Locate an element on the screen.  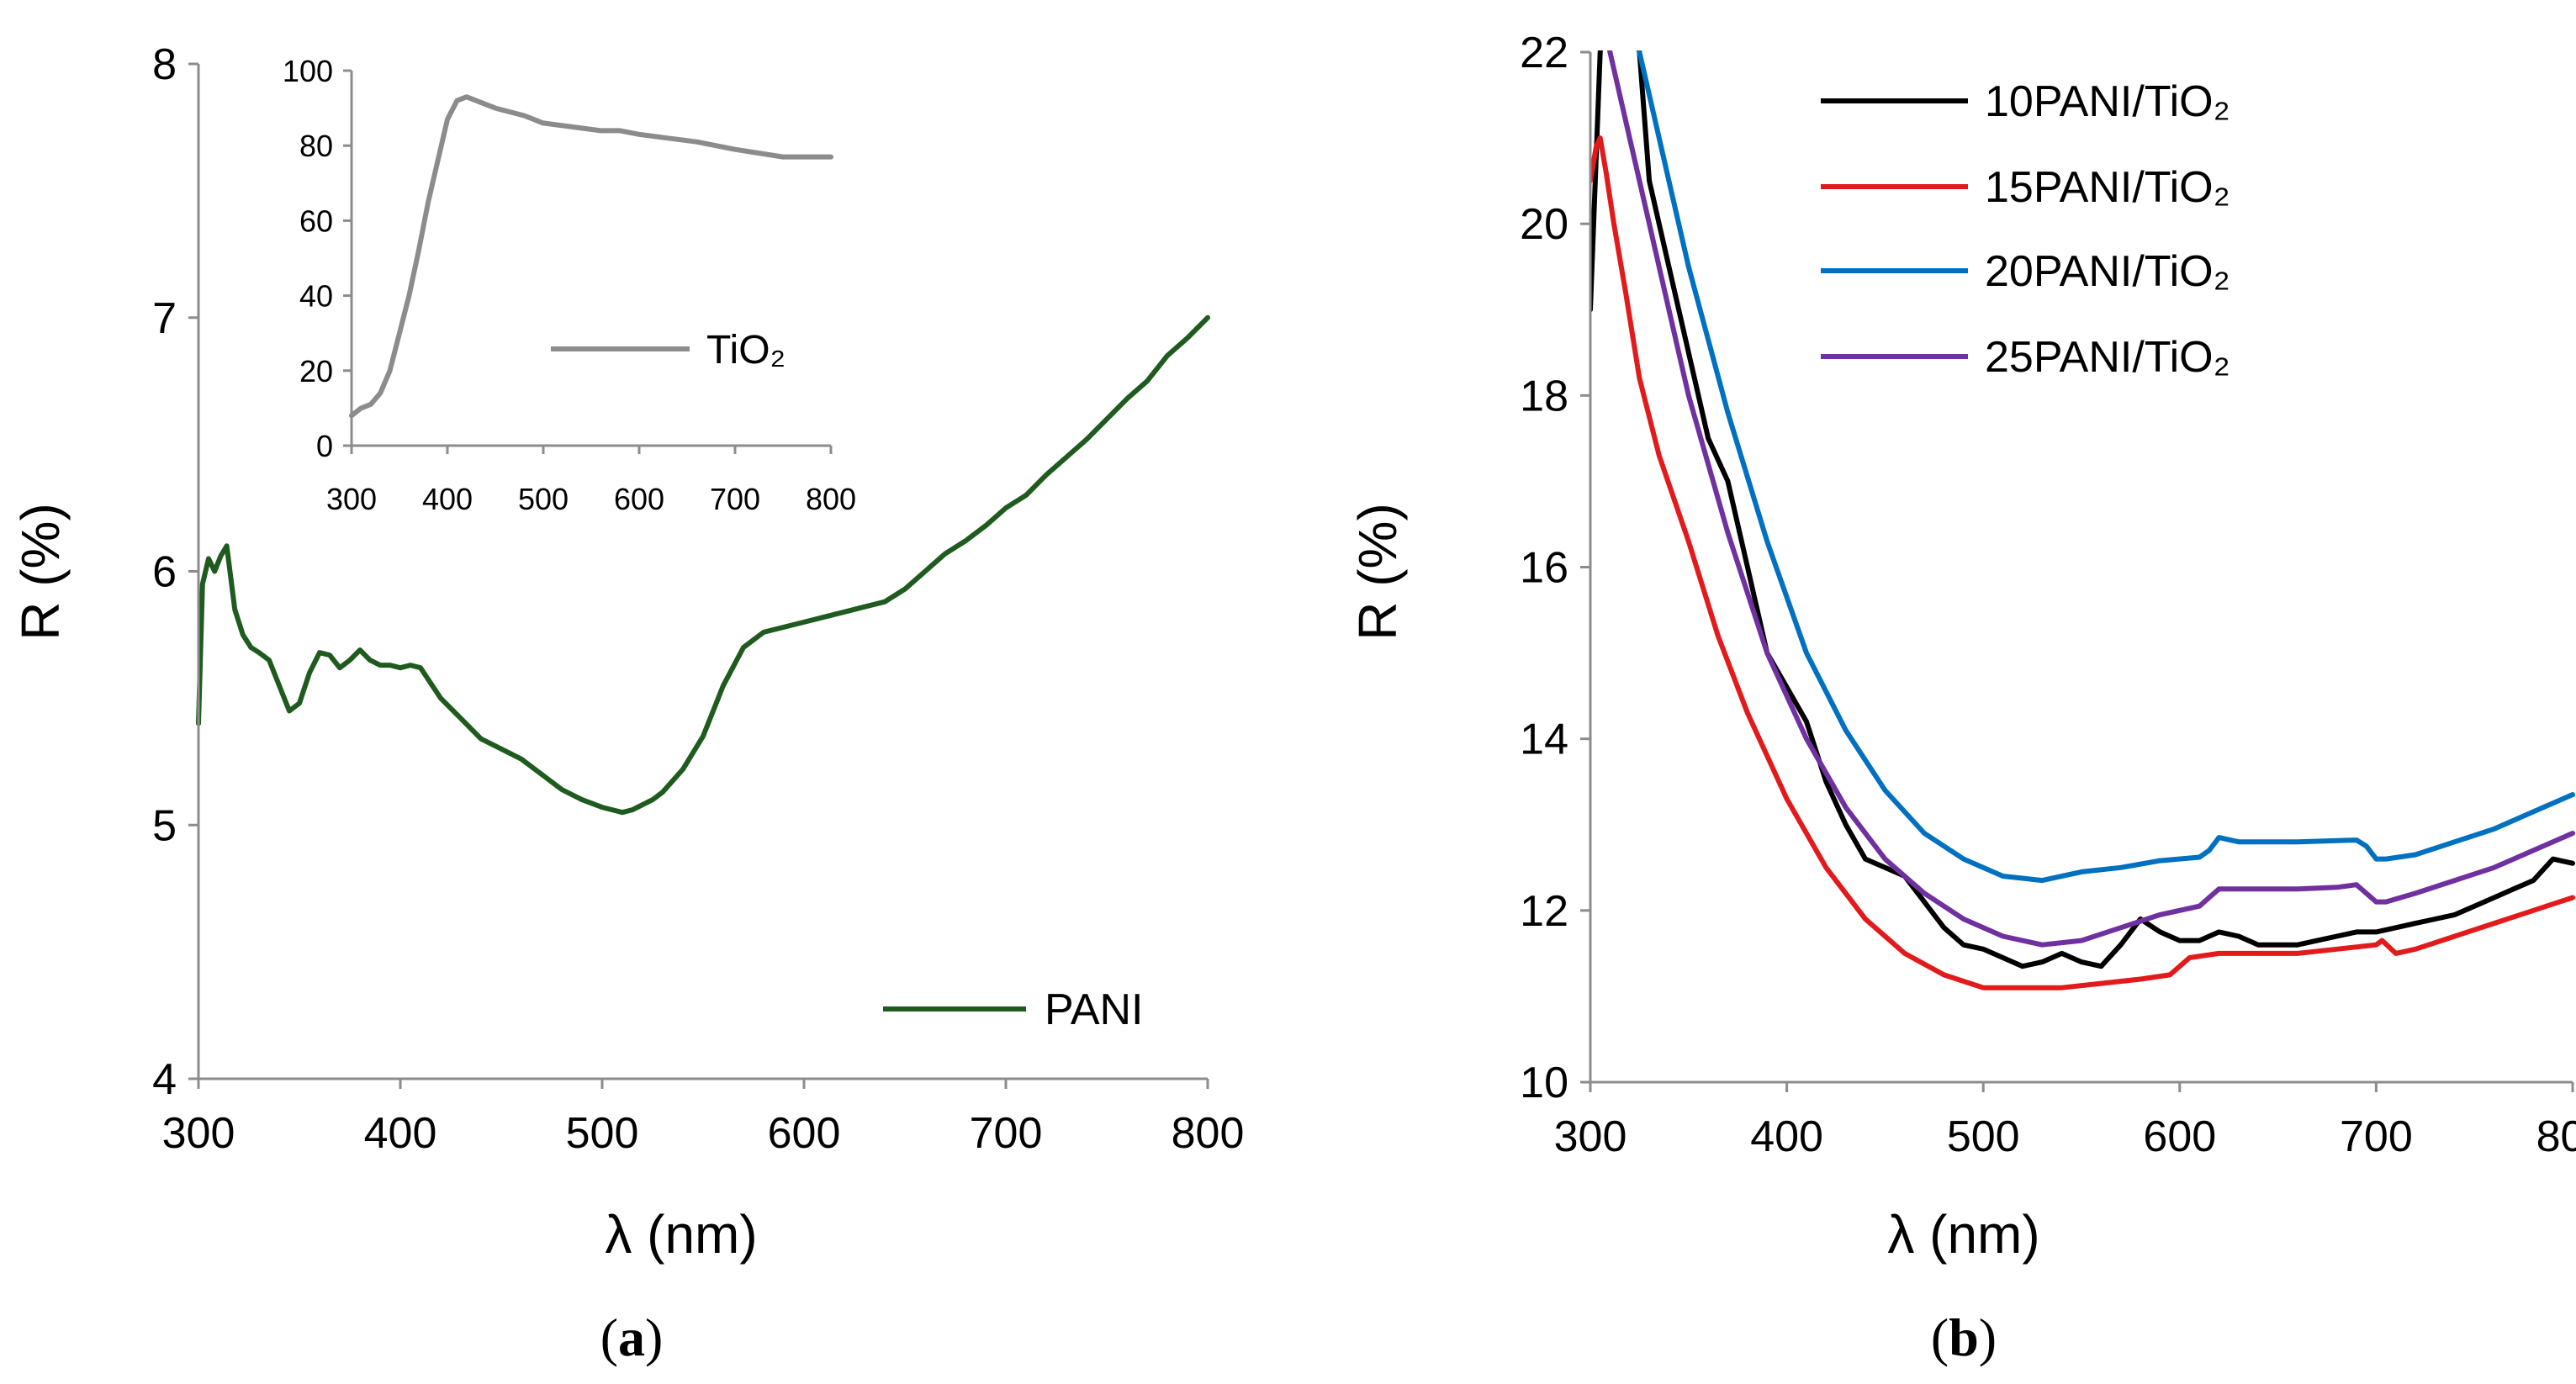
inset-axes: 300 400 500 600 700 800 0 20 40 60 80 100 is located at coordinates (569, 285).